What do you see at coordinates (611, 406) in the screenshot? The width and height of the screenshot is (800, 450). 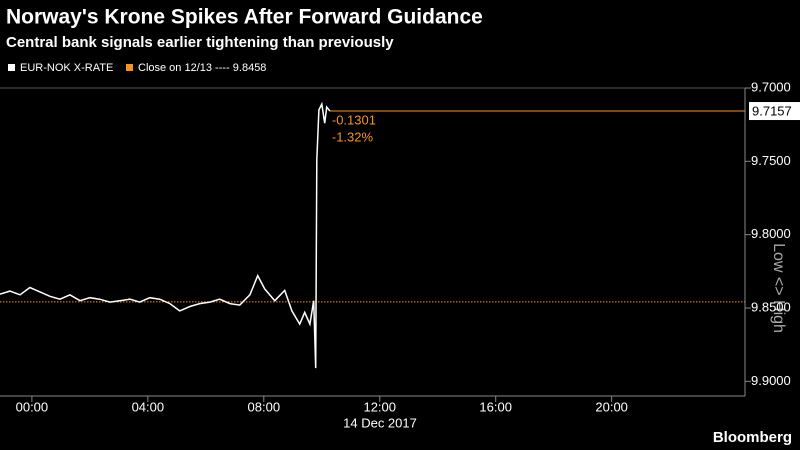 I see `x-tick-label: 20:00` at bounding box center [611, 406].